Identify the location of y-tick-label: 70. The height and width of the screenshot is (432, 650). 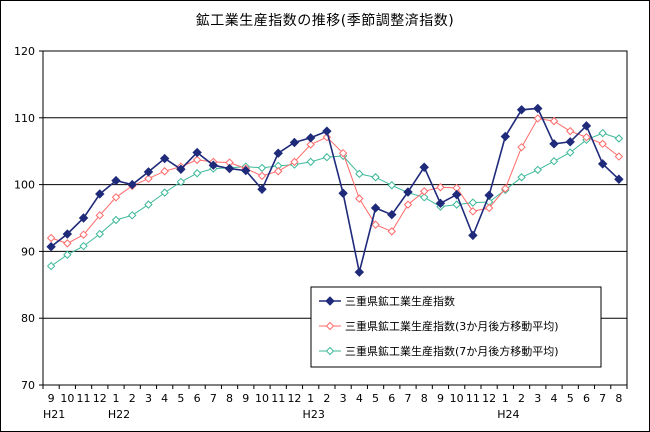
(28, 385).